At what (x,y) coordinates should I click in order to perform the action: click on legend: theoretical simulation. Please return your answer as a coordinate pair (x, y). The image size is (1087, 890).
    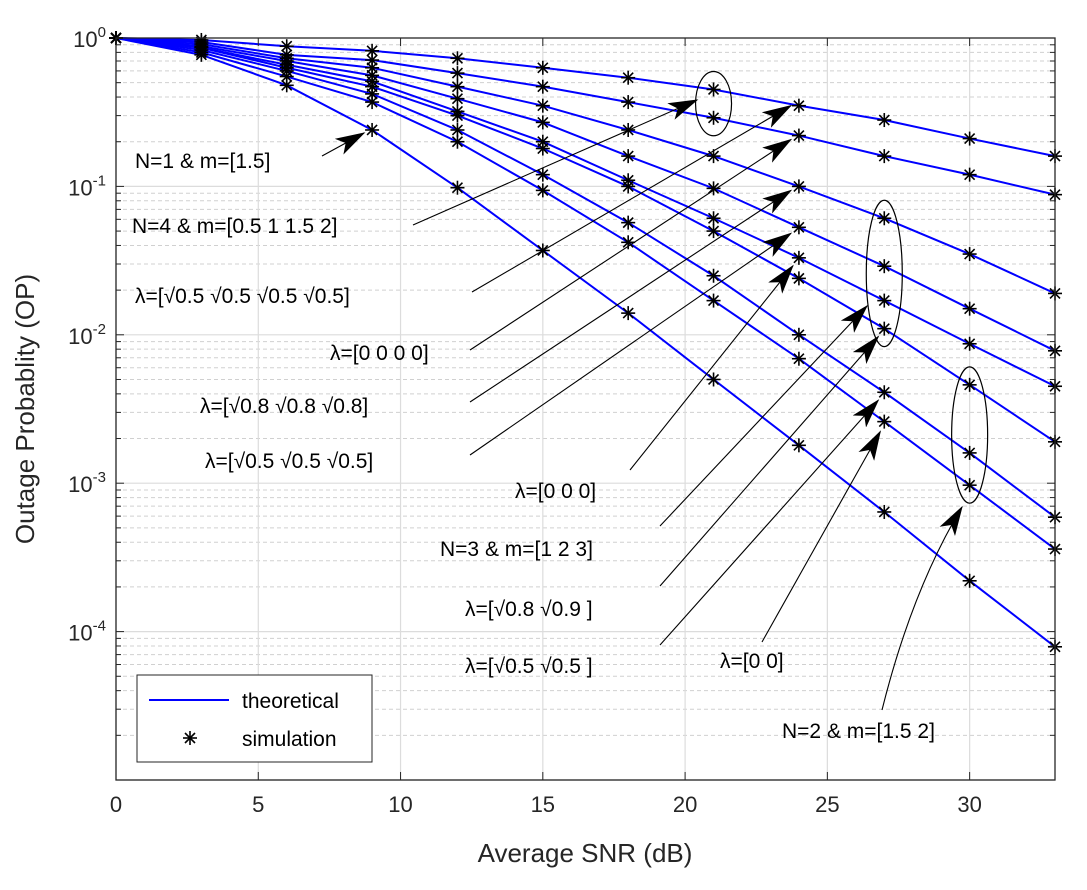
    Looking at the image, I should click on (254, 718).